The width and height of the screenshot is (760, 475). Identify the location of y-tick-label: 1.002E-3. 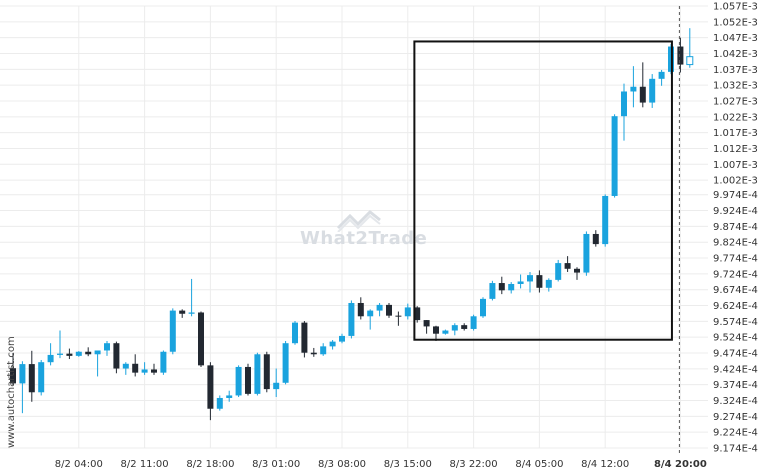
(735, 181).